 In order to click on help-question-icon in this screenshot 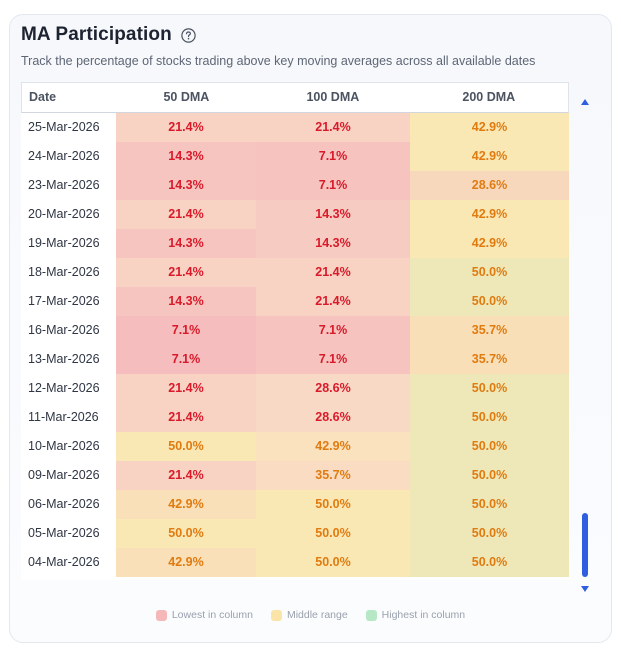, I will do `click(188, 35)`.